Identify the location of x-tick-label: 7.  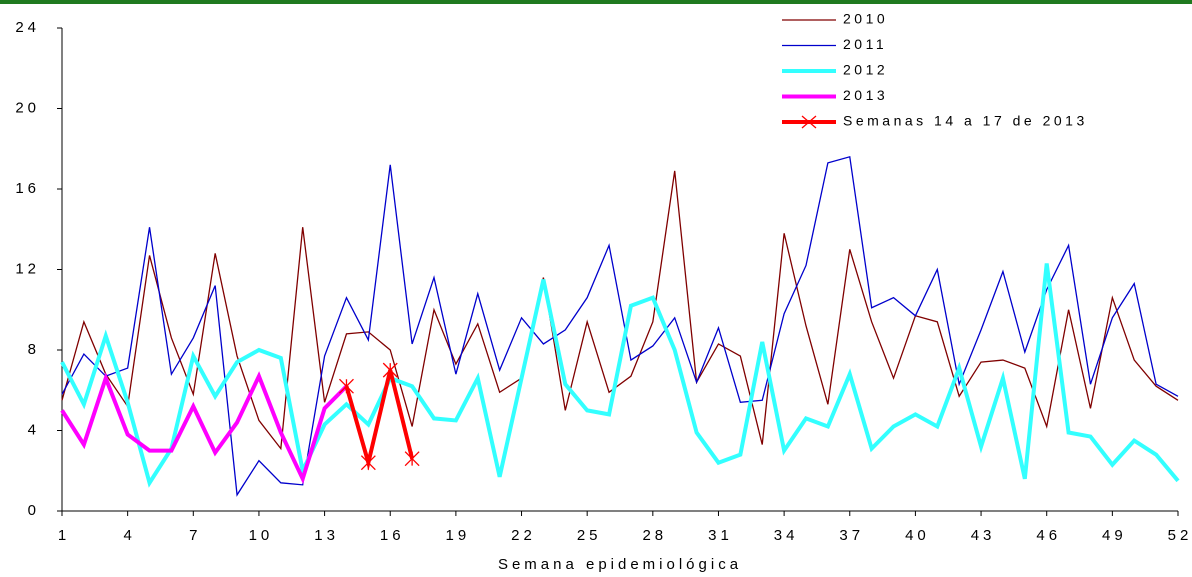
(195, 535).